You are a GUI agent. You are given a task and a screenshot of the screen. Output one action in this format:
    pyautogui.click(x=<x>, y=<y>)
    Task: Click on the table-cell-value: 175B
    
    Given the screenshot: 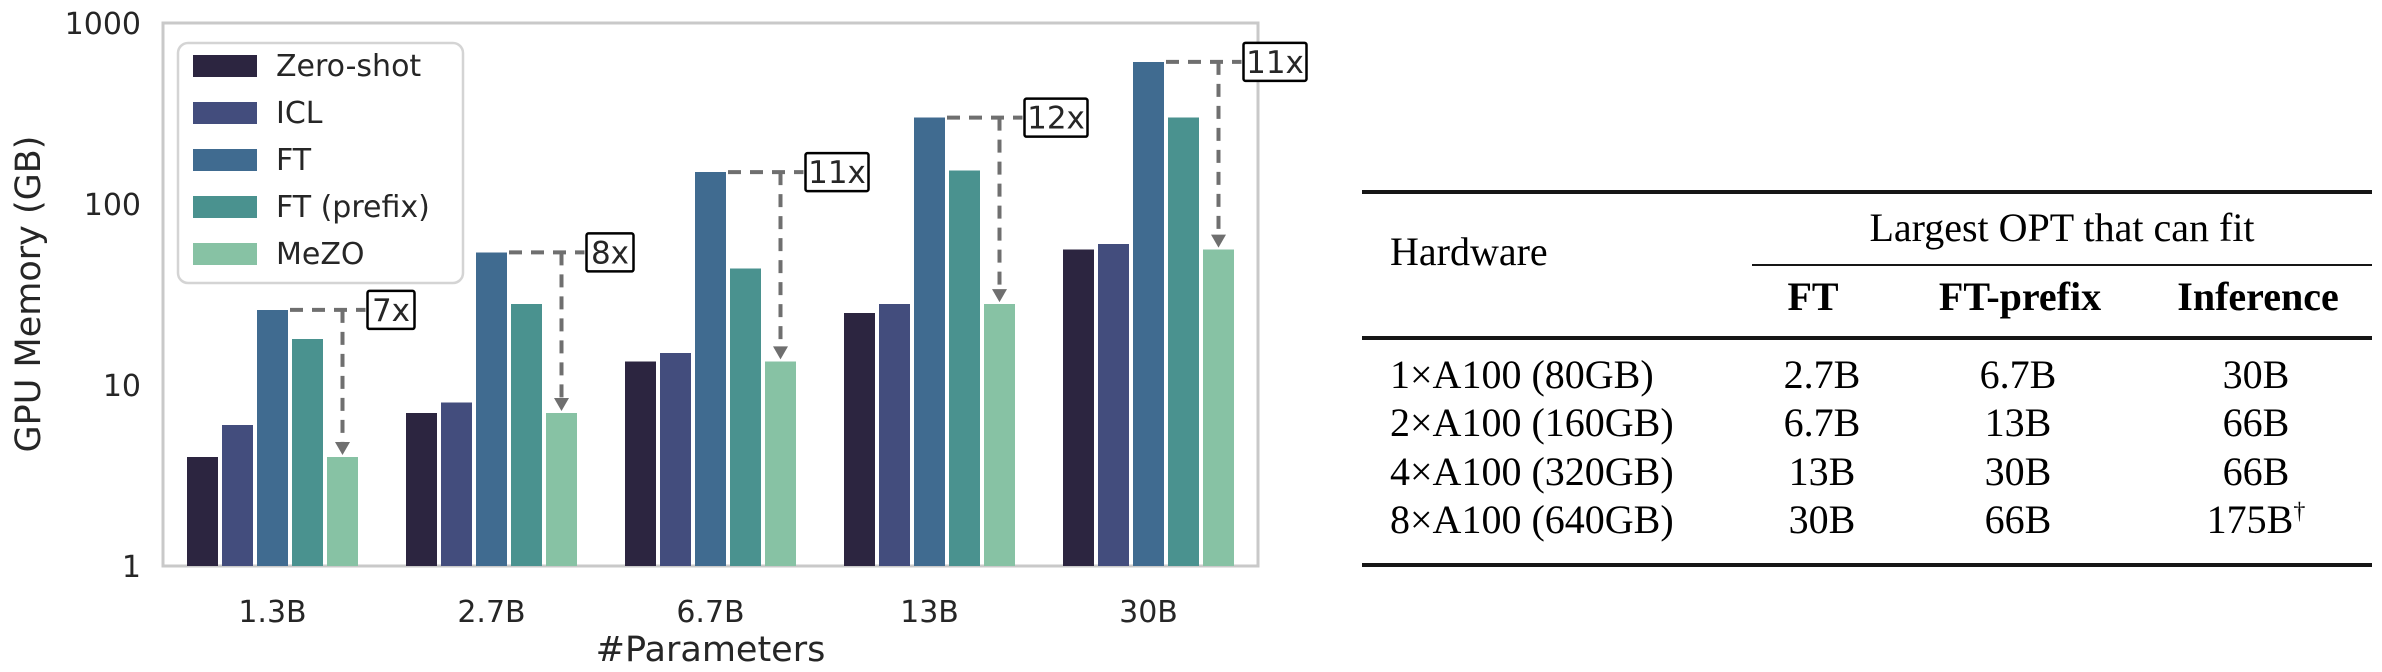 What is the action you would take?
    pyautogui.click(x=2250, y=519)
    